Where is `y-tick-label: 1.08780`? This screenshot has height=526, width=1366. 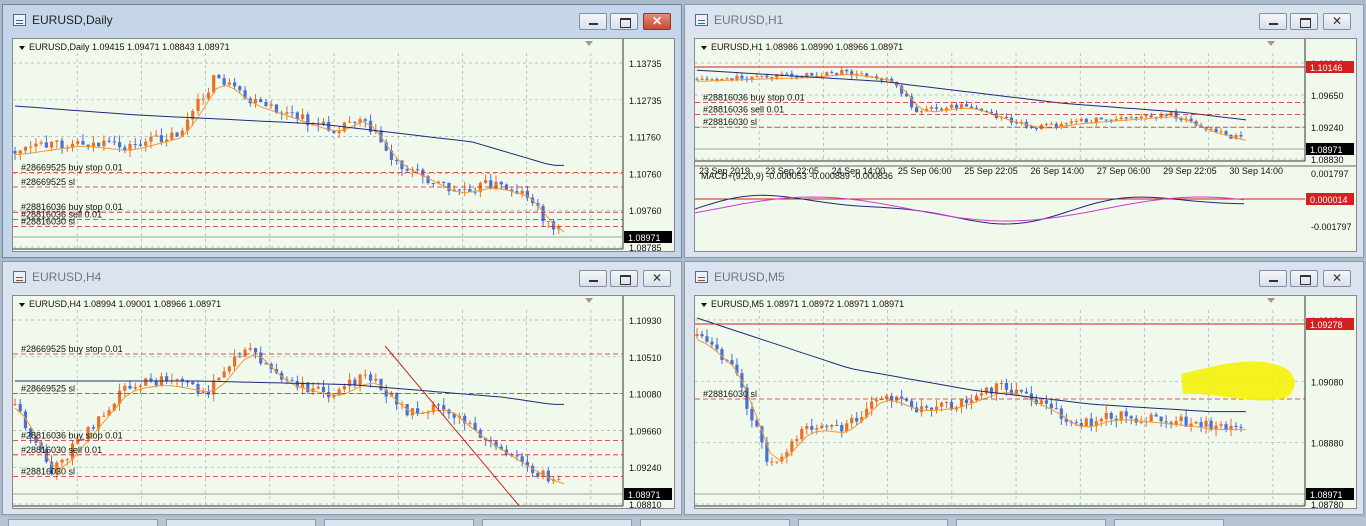 y-tick-label: 1.08780 is located at coordinates (1327, 504).